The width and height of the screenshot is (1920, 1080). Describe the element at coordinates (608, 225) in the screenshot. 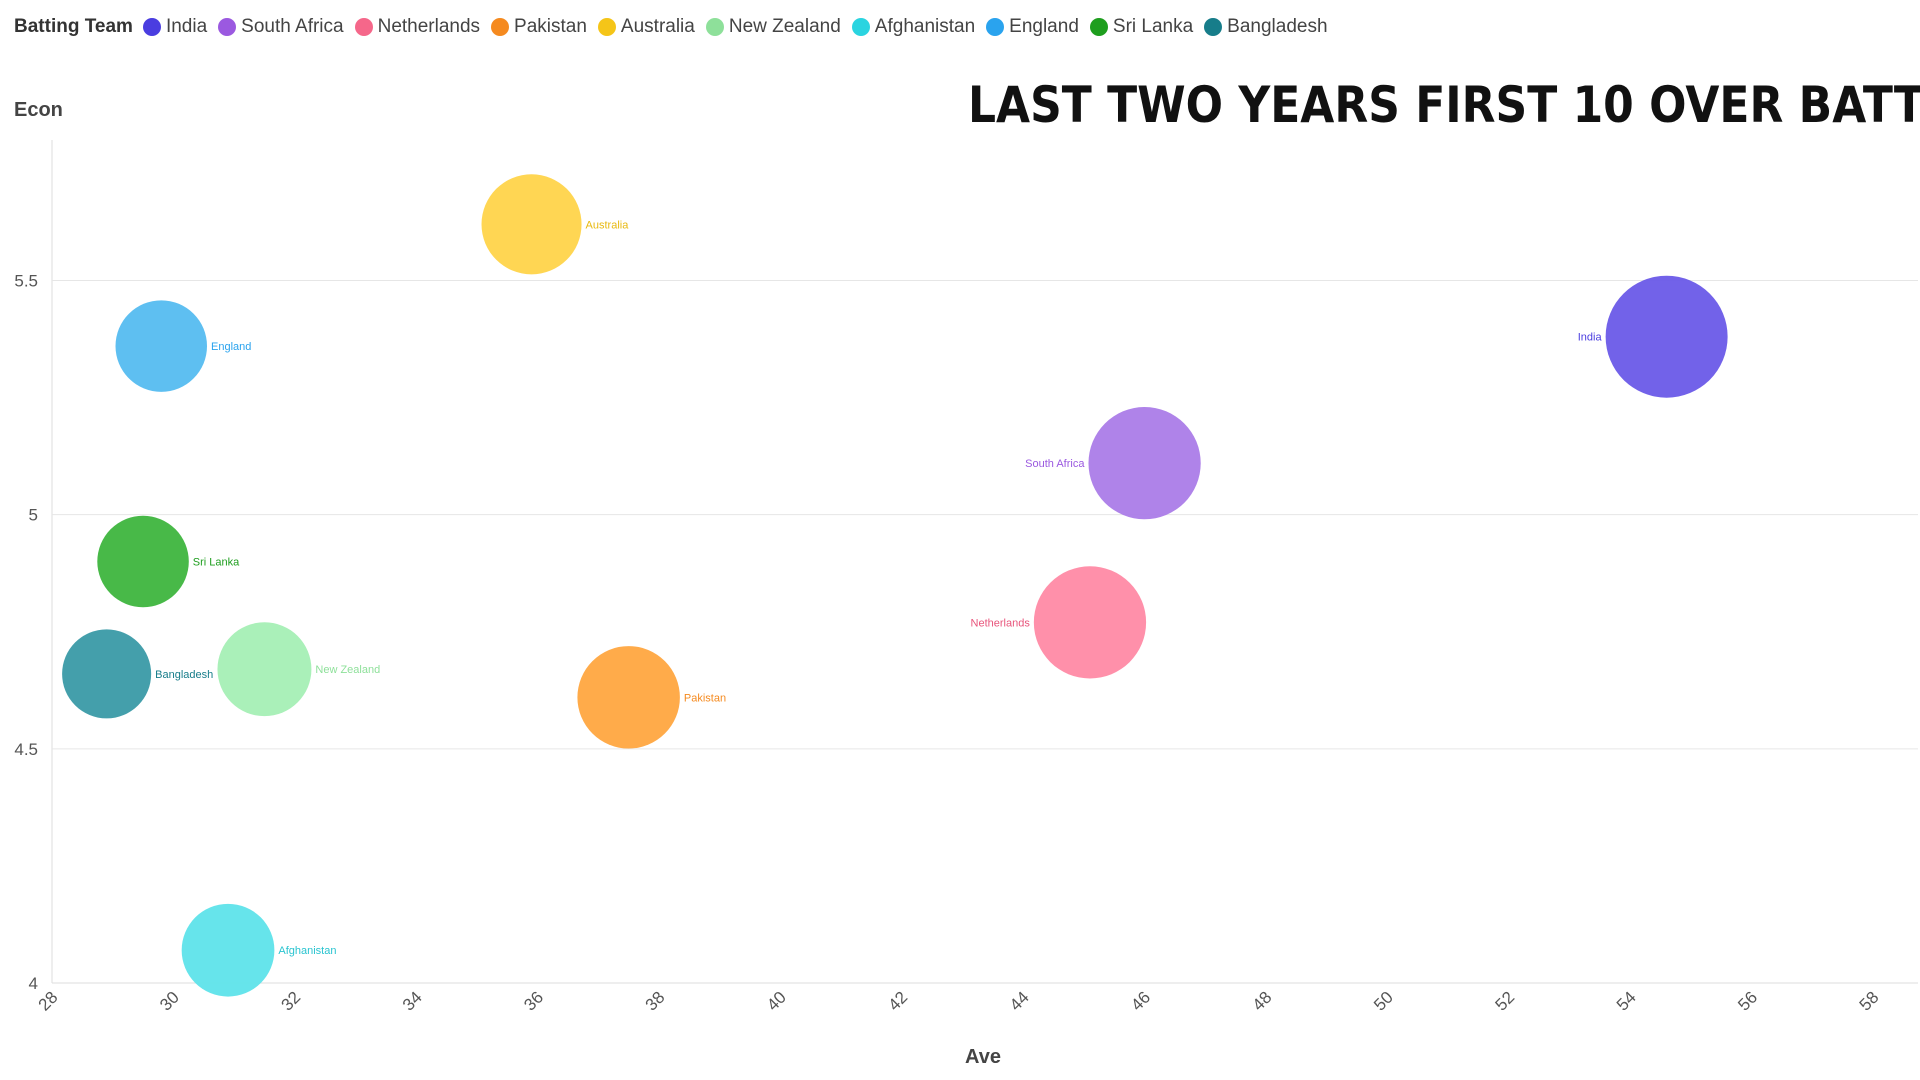

I see `bubble-label: Australia` at that location.